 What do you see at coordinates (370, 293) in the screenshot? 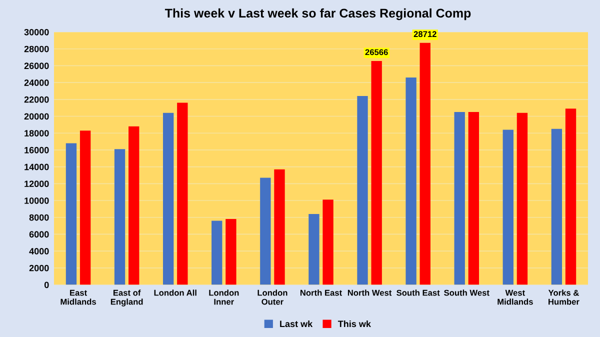
I see `x-tick-label: North West` at bounding box center [370, 293].